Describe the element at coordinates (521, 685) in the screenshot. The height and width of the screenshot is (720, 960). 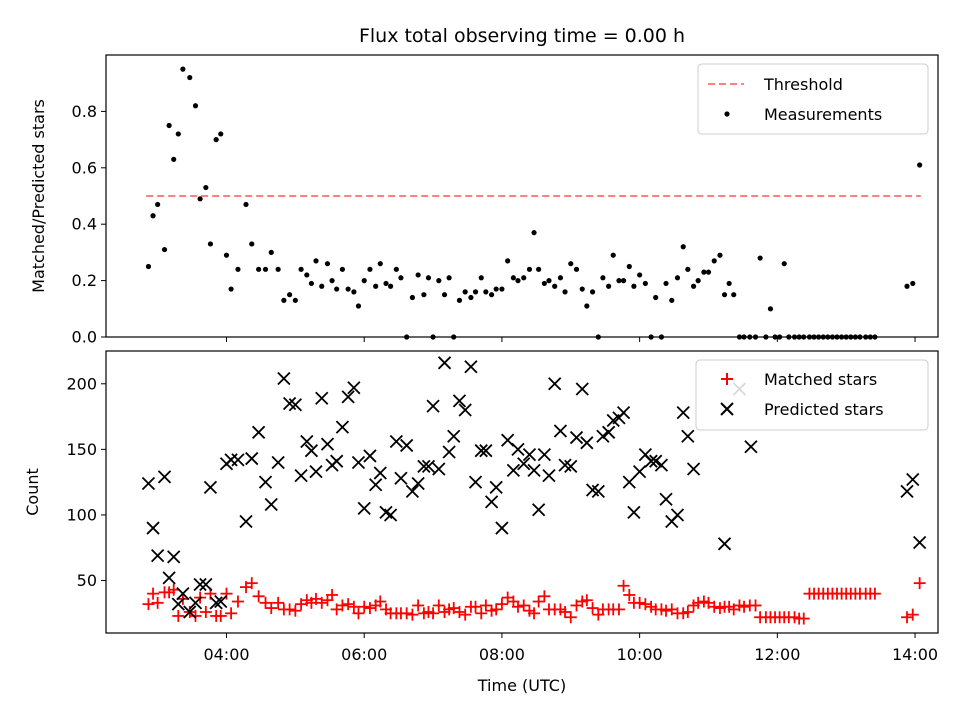
I see `x-axis-label: Time (UTC)` at that location.